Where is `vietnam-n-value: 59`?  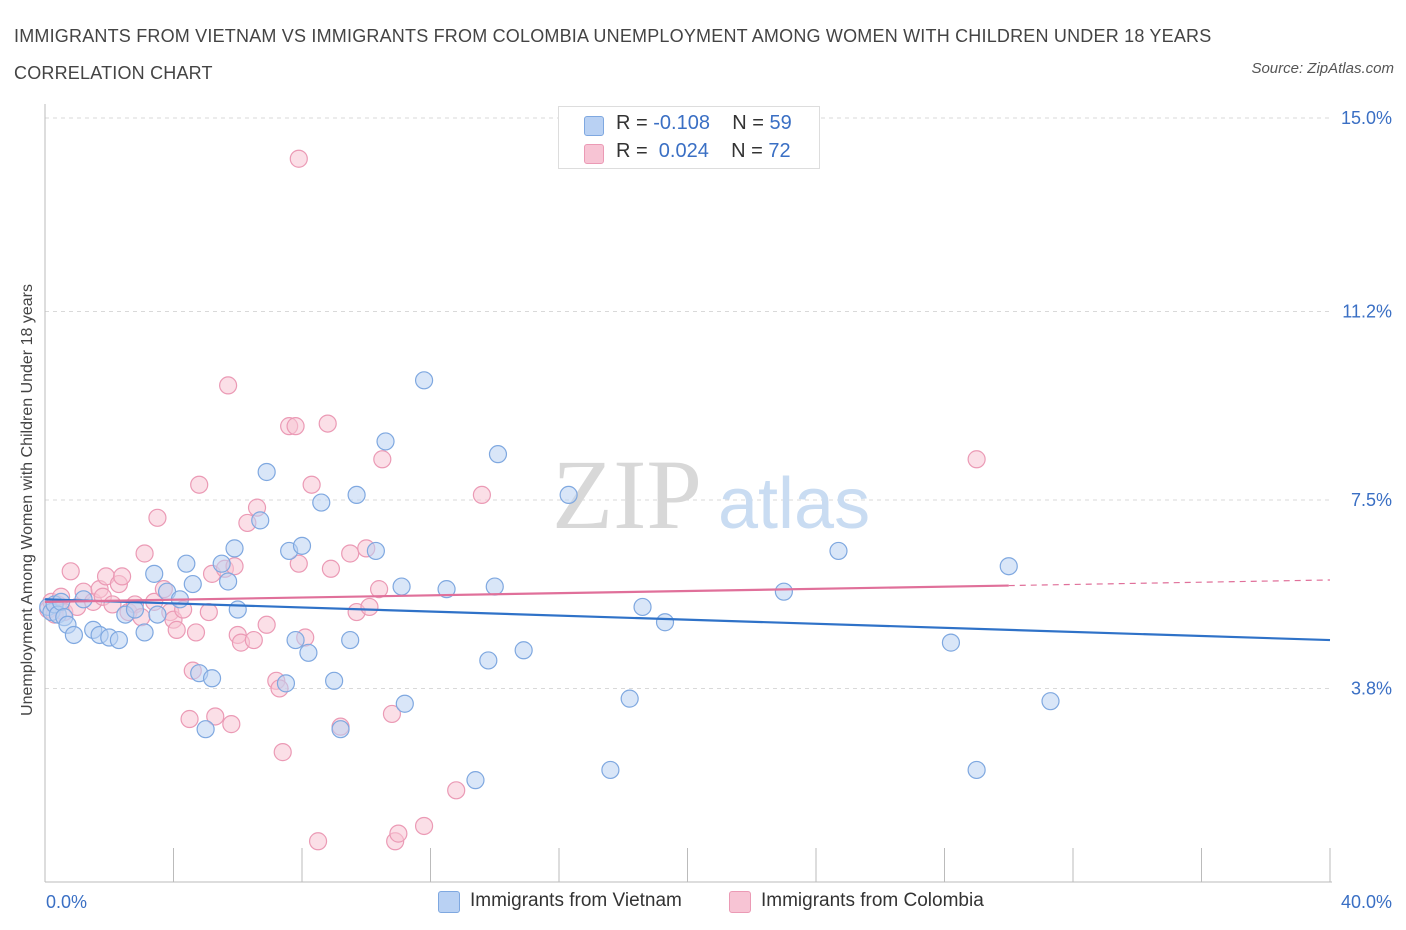
vietnam-n-value: 59 is located at coordinates (780, 123).